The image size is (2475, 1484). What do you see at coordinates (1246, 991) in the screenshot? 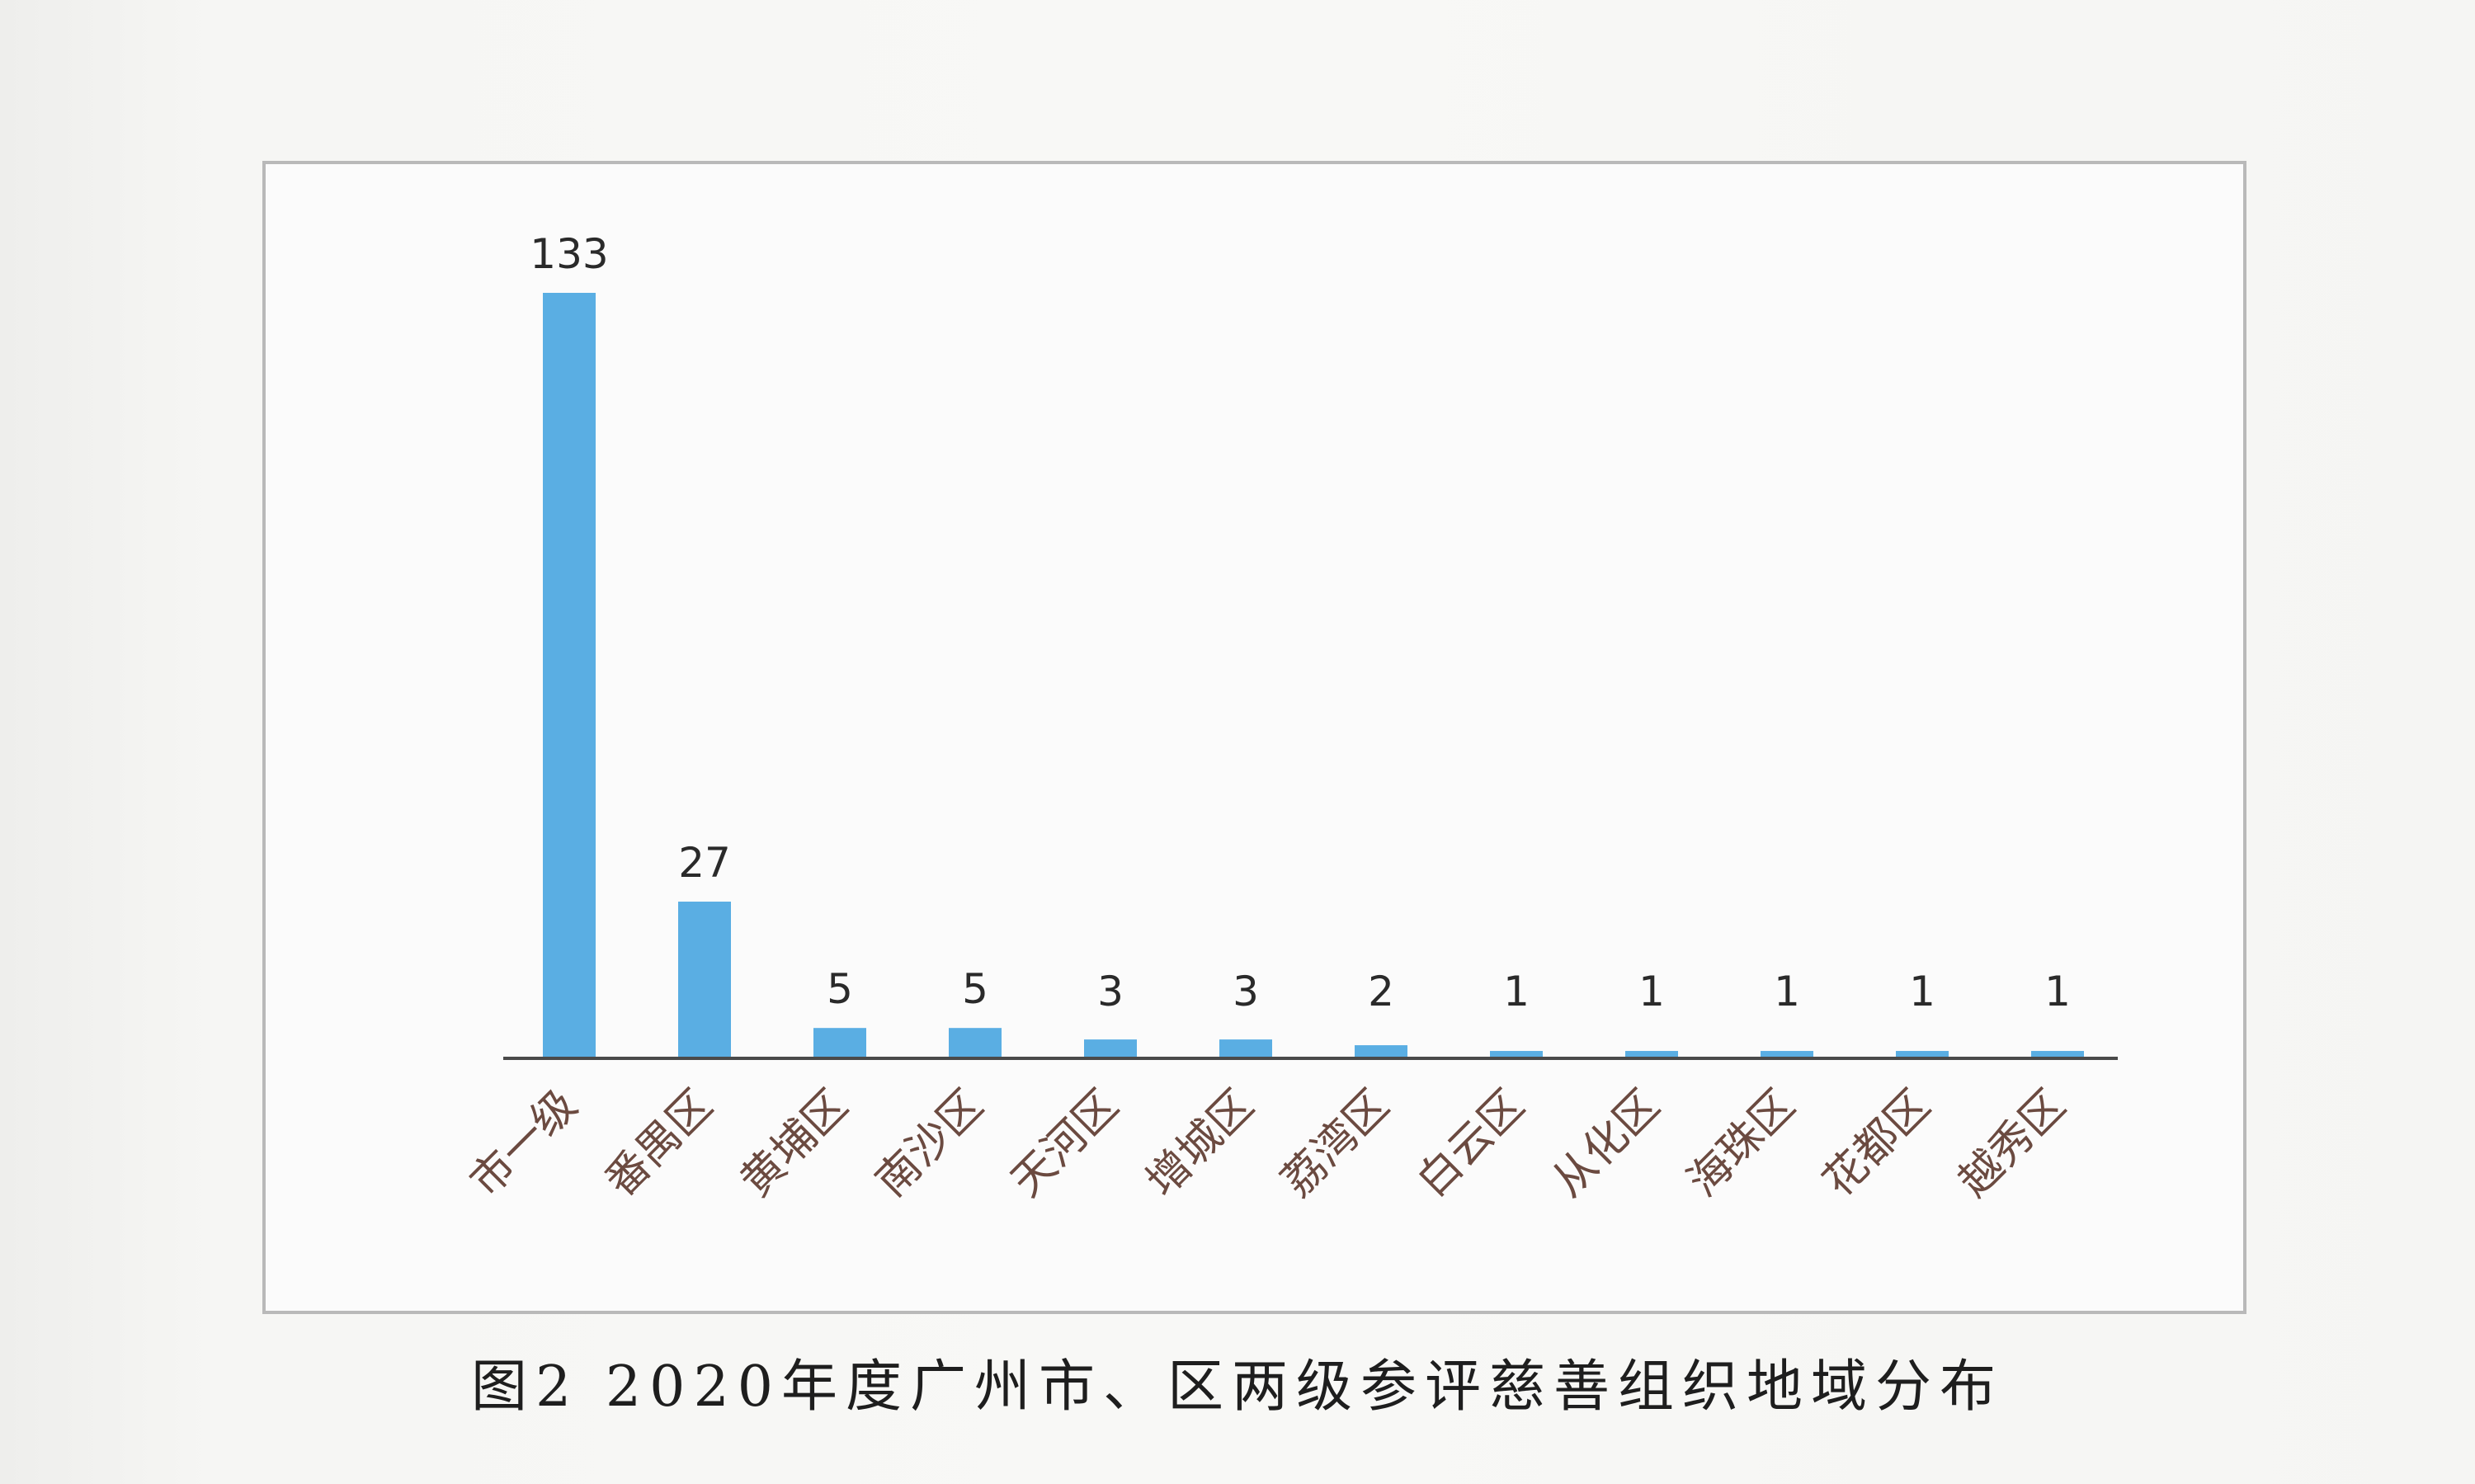
I see `value-label-5: 3` at bounding box center [1246, 991].